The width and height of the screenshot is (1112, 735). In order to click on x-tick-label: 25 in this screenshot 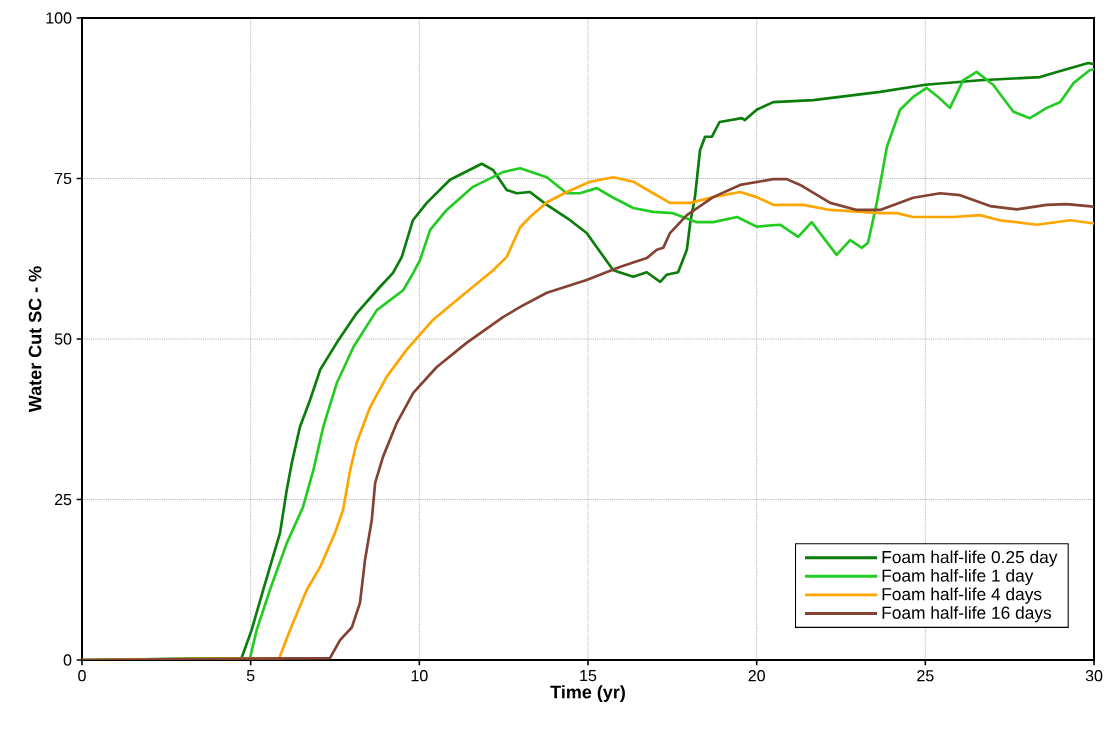, I will do `click(925, 676)`.